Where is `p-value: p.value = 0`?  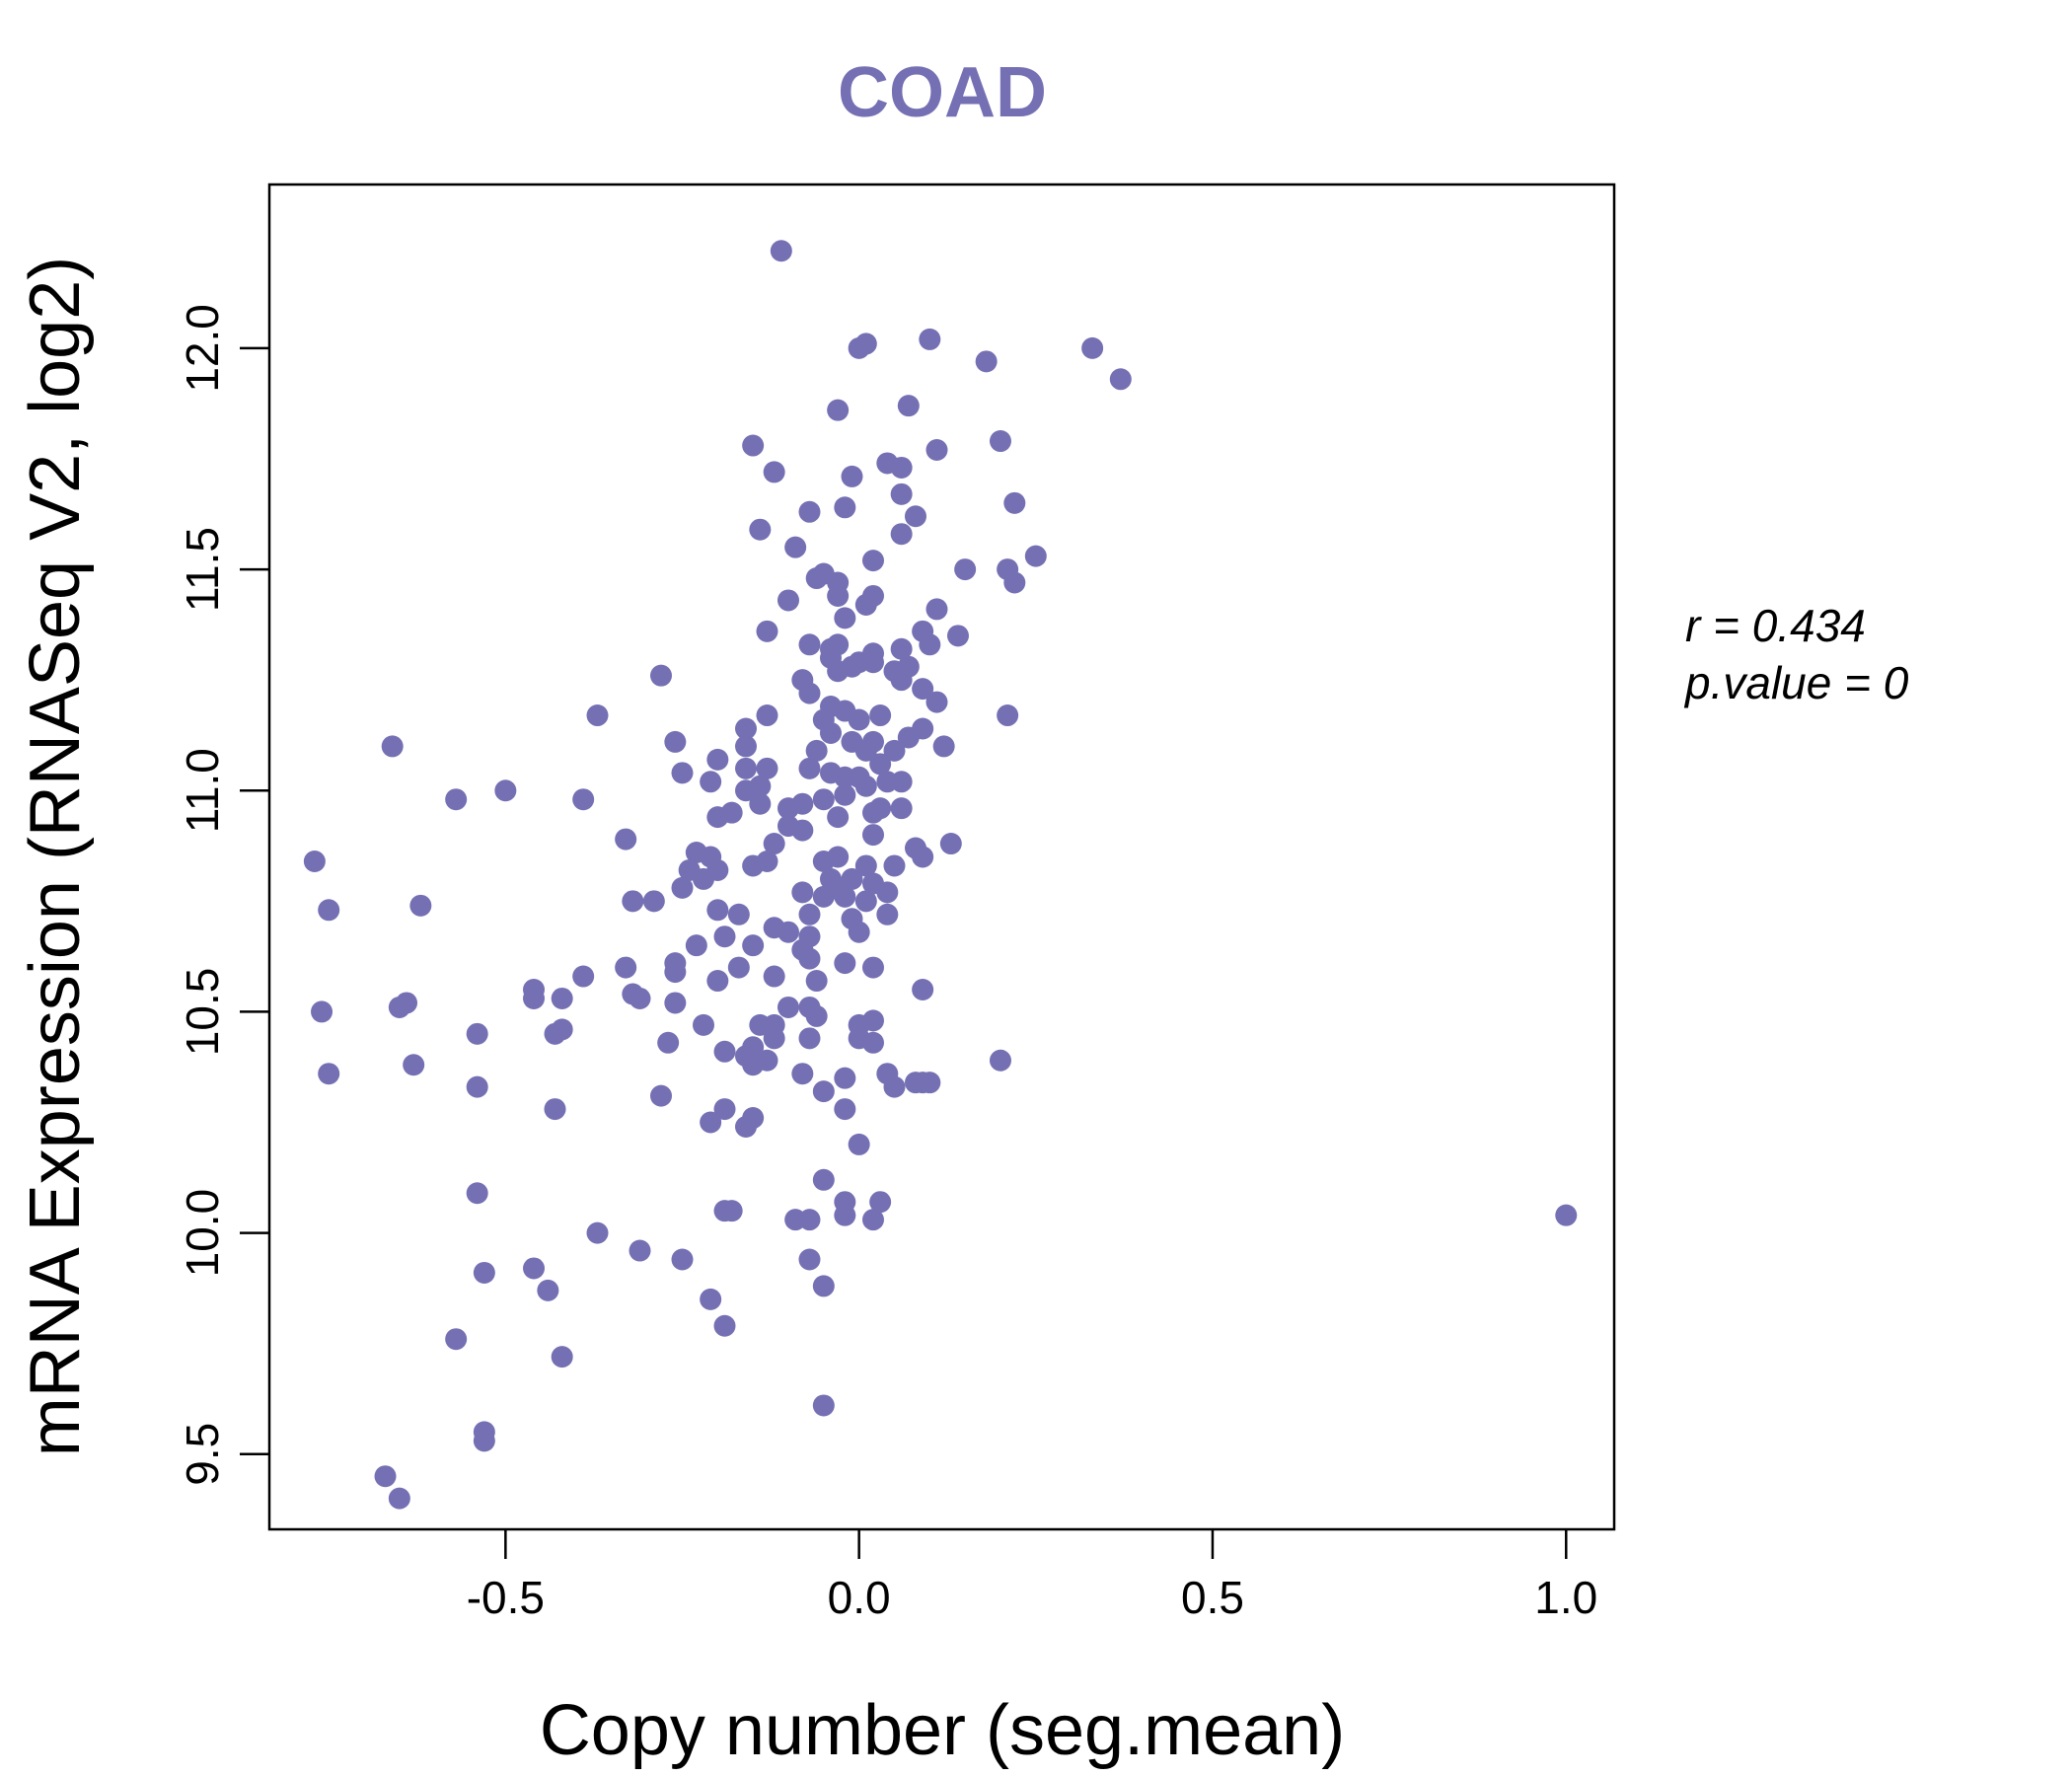 p-value: p.value = 0 is located at coordinates (1796, 683).